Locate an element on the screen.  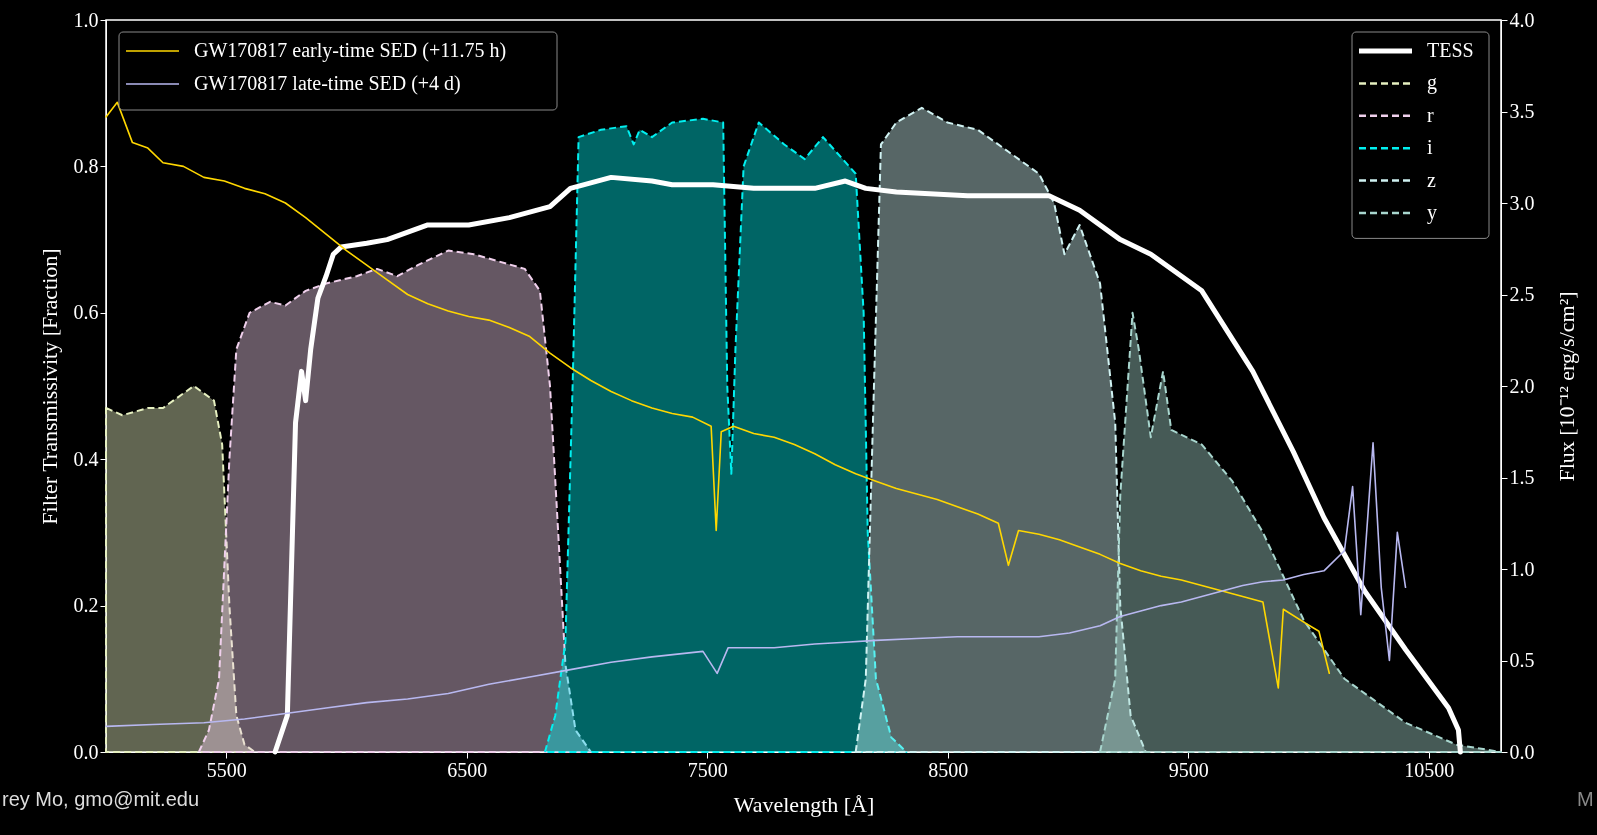
y-tick-label: 0.2 is located at coordinates (86, 605).